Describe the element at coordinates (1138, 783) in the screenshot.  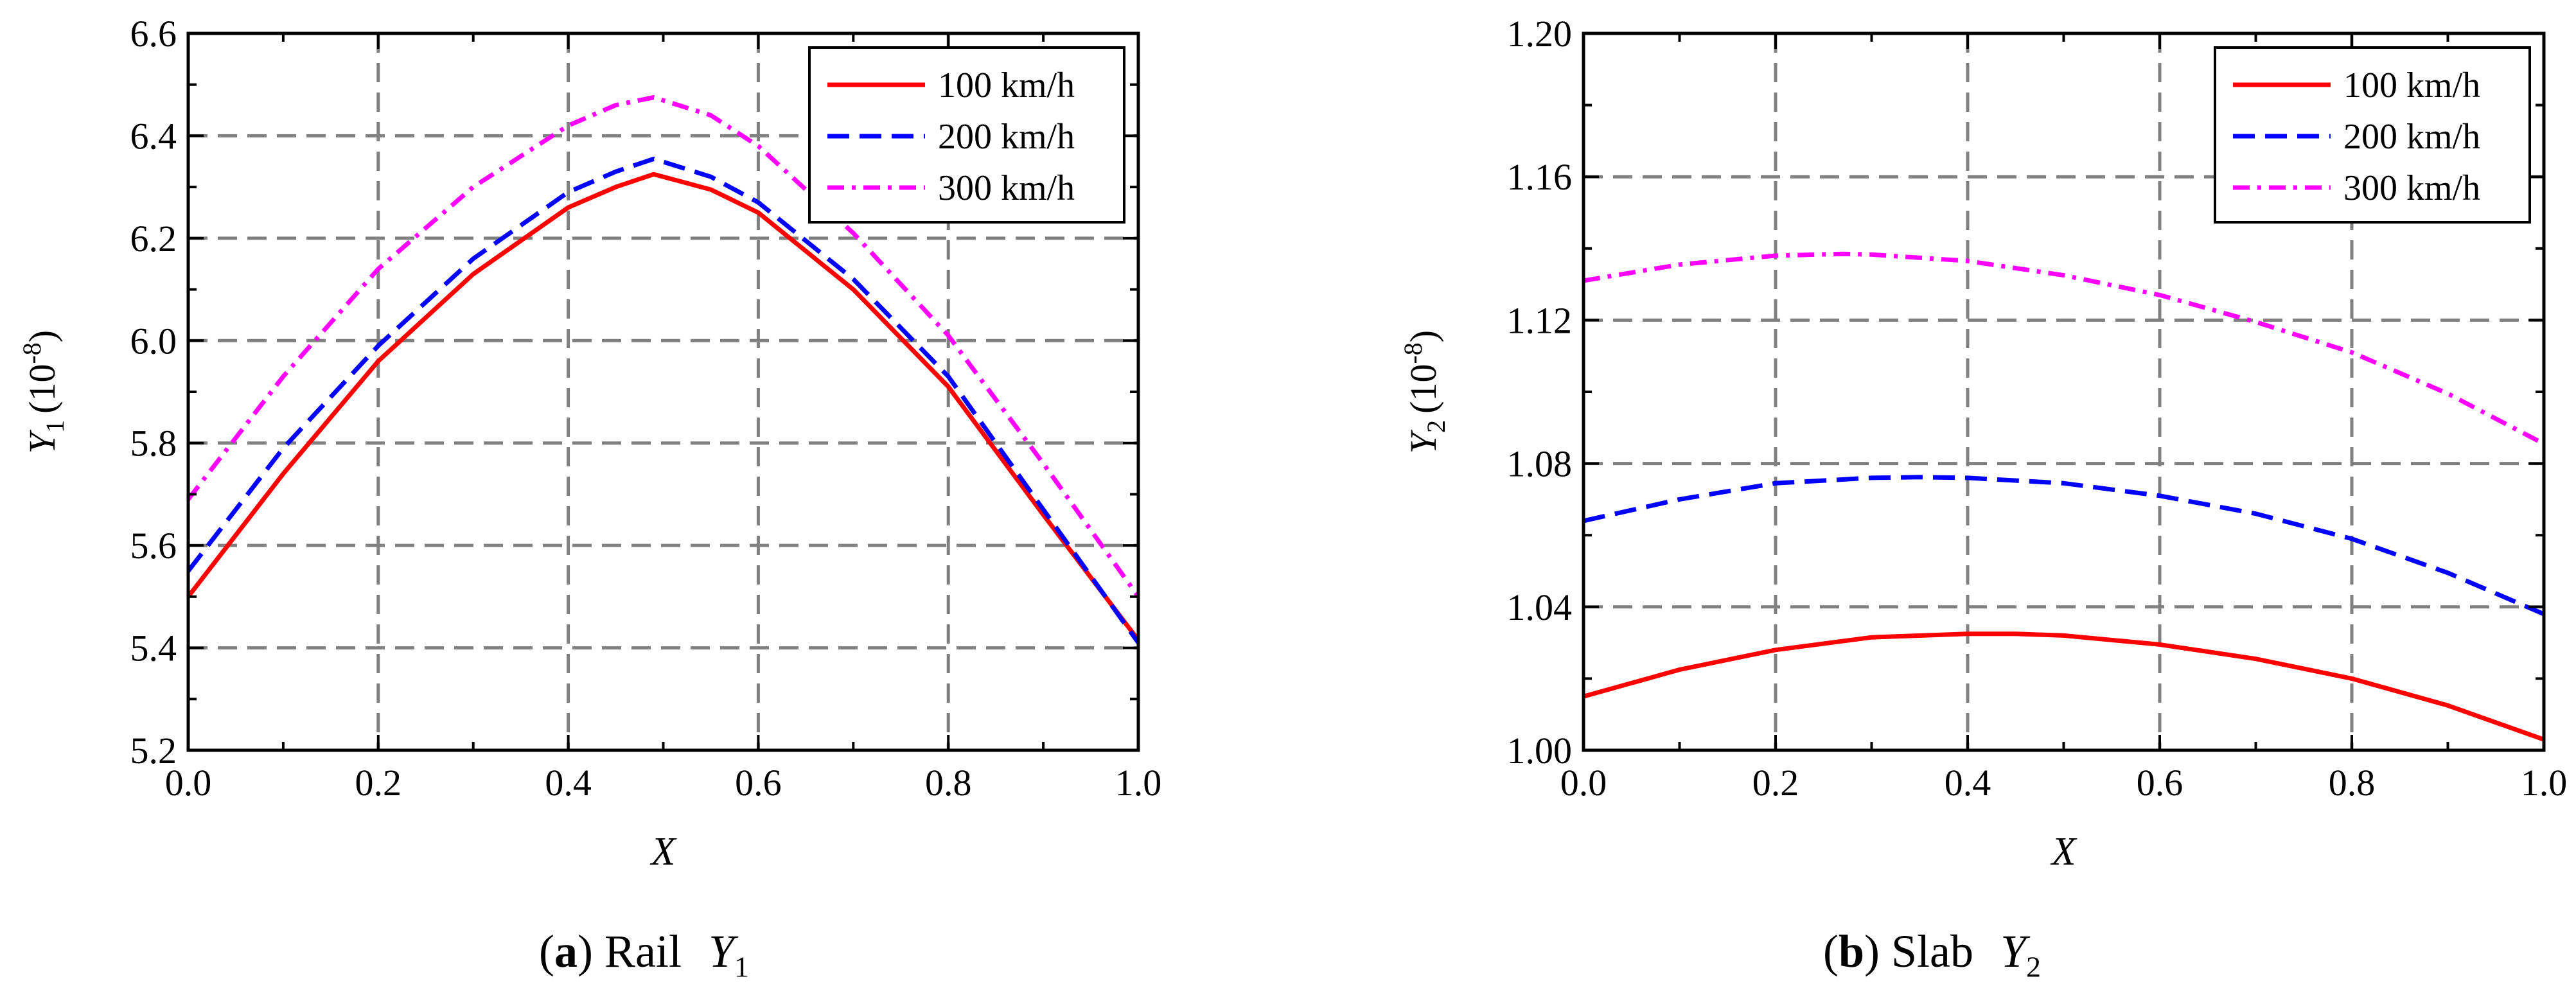
I see `chart-a-x-tick-label: 1.0` at that location.